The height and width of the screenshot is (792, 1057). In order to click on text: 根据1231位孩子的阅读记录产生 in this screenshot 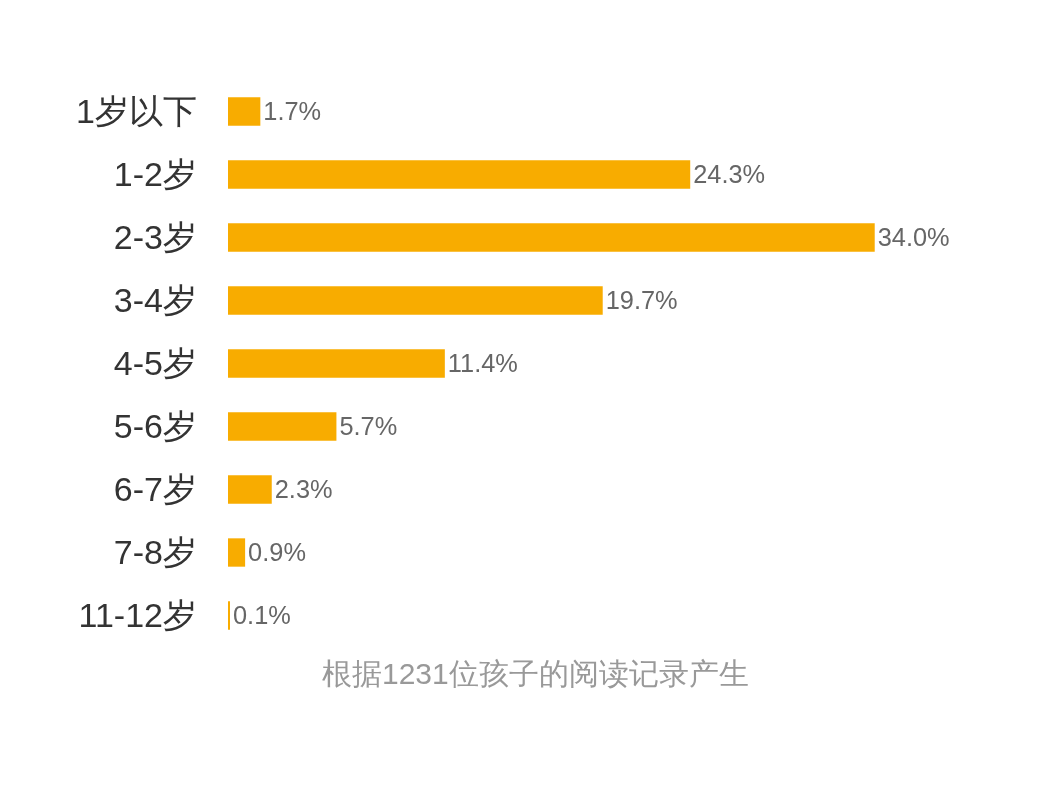, I will do `click(535, 673)`.